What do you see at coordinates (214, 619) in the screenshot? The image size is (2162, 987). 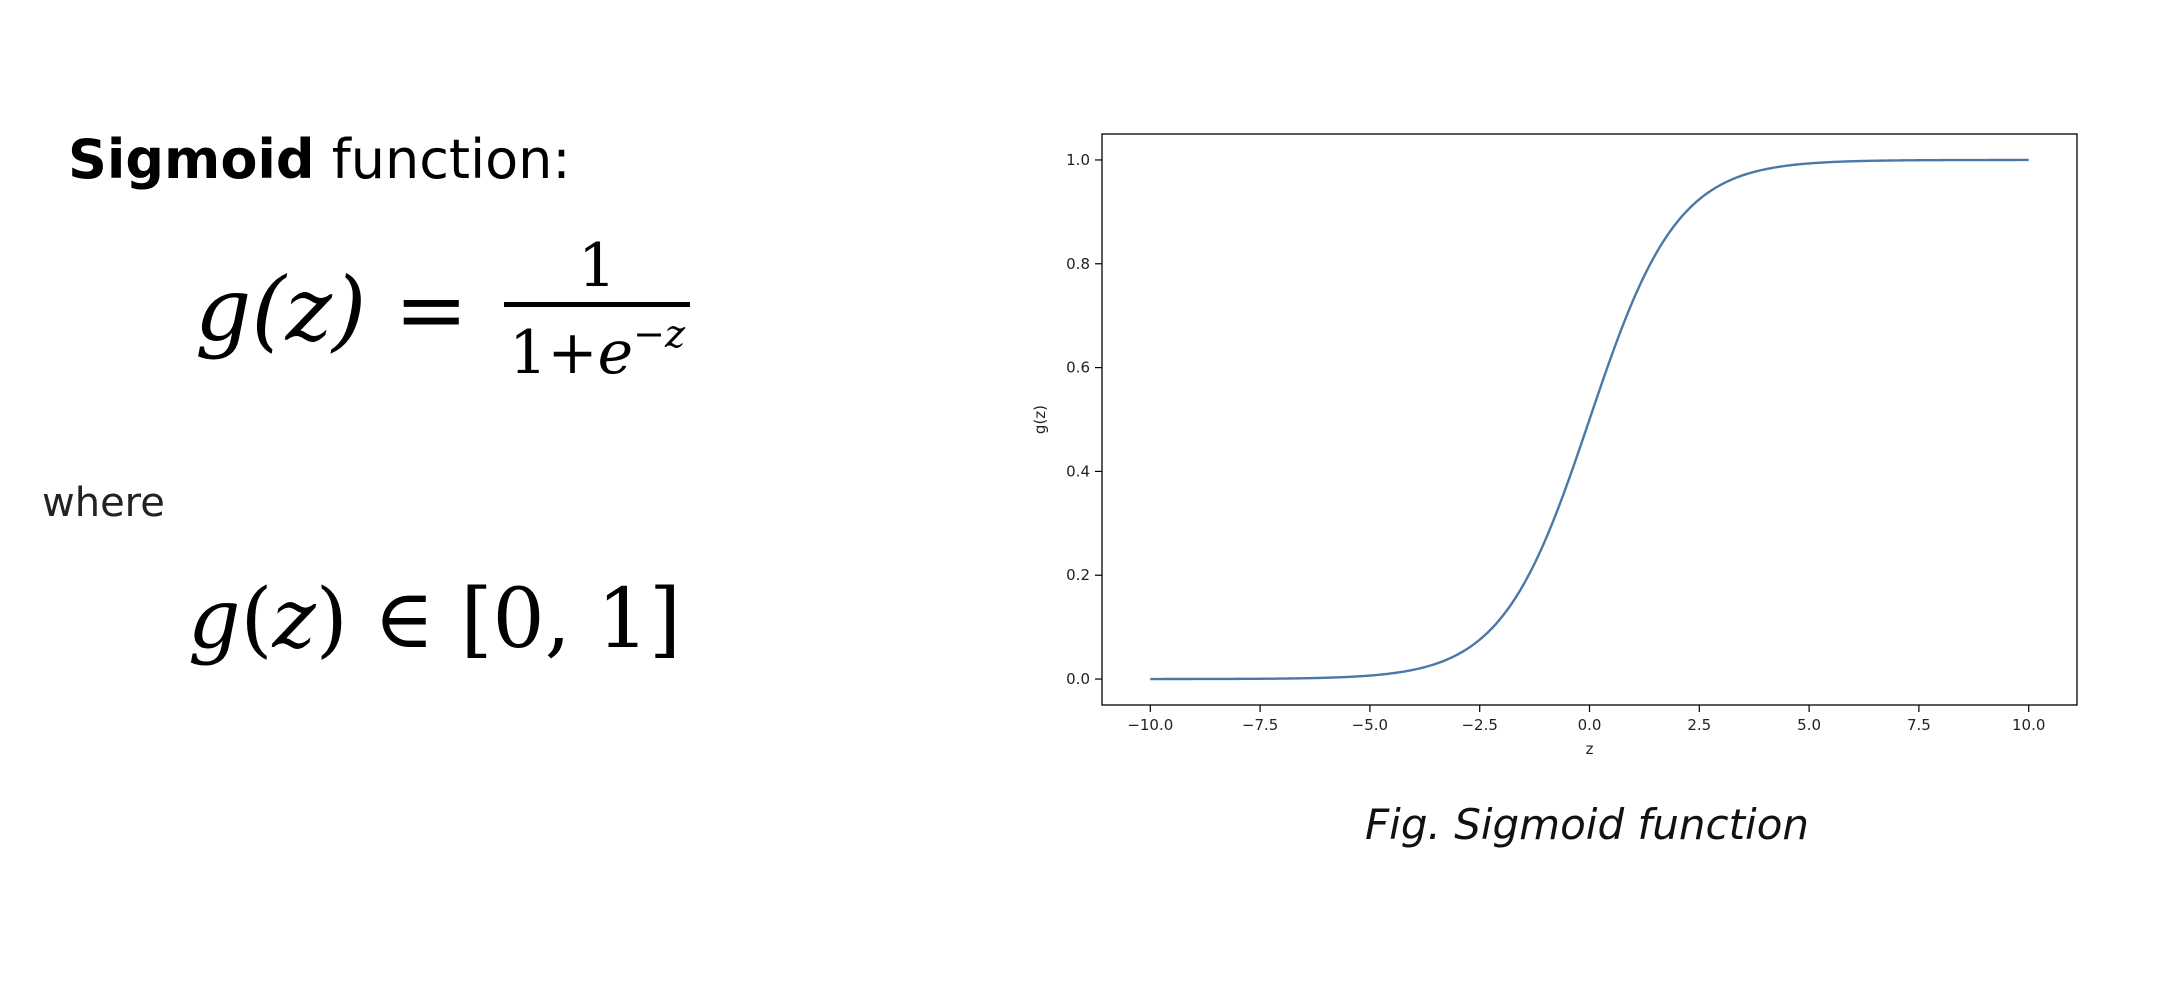 I see `range-g: g` at bounding box center [214, 619].